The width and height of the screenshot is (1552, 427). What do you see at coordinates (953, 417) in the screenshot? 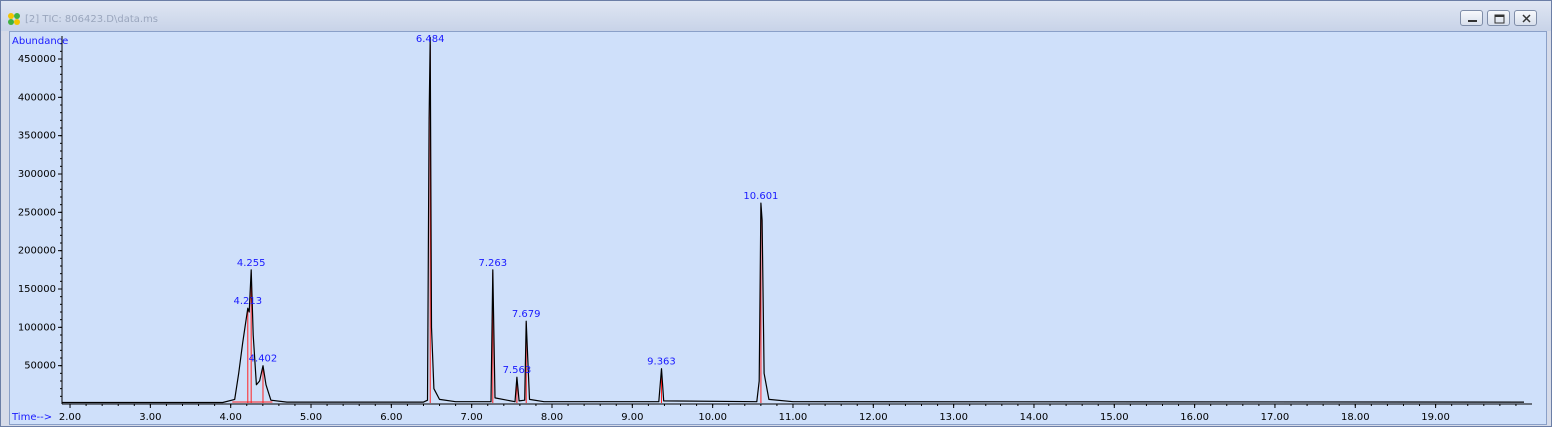
I see `x-tick-label: 13.00` at bounding box center [953, 417].